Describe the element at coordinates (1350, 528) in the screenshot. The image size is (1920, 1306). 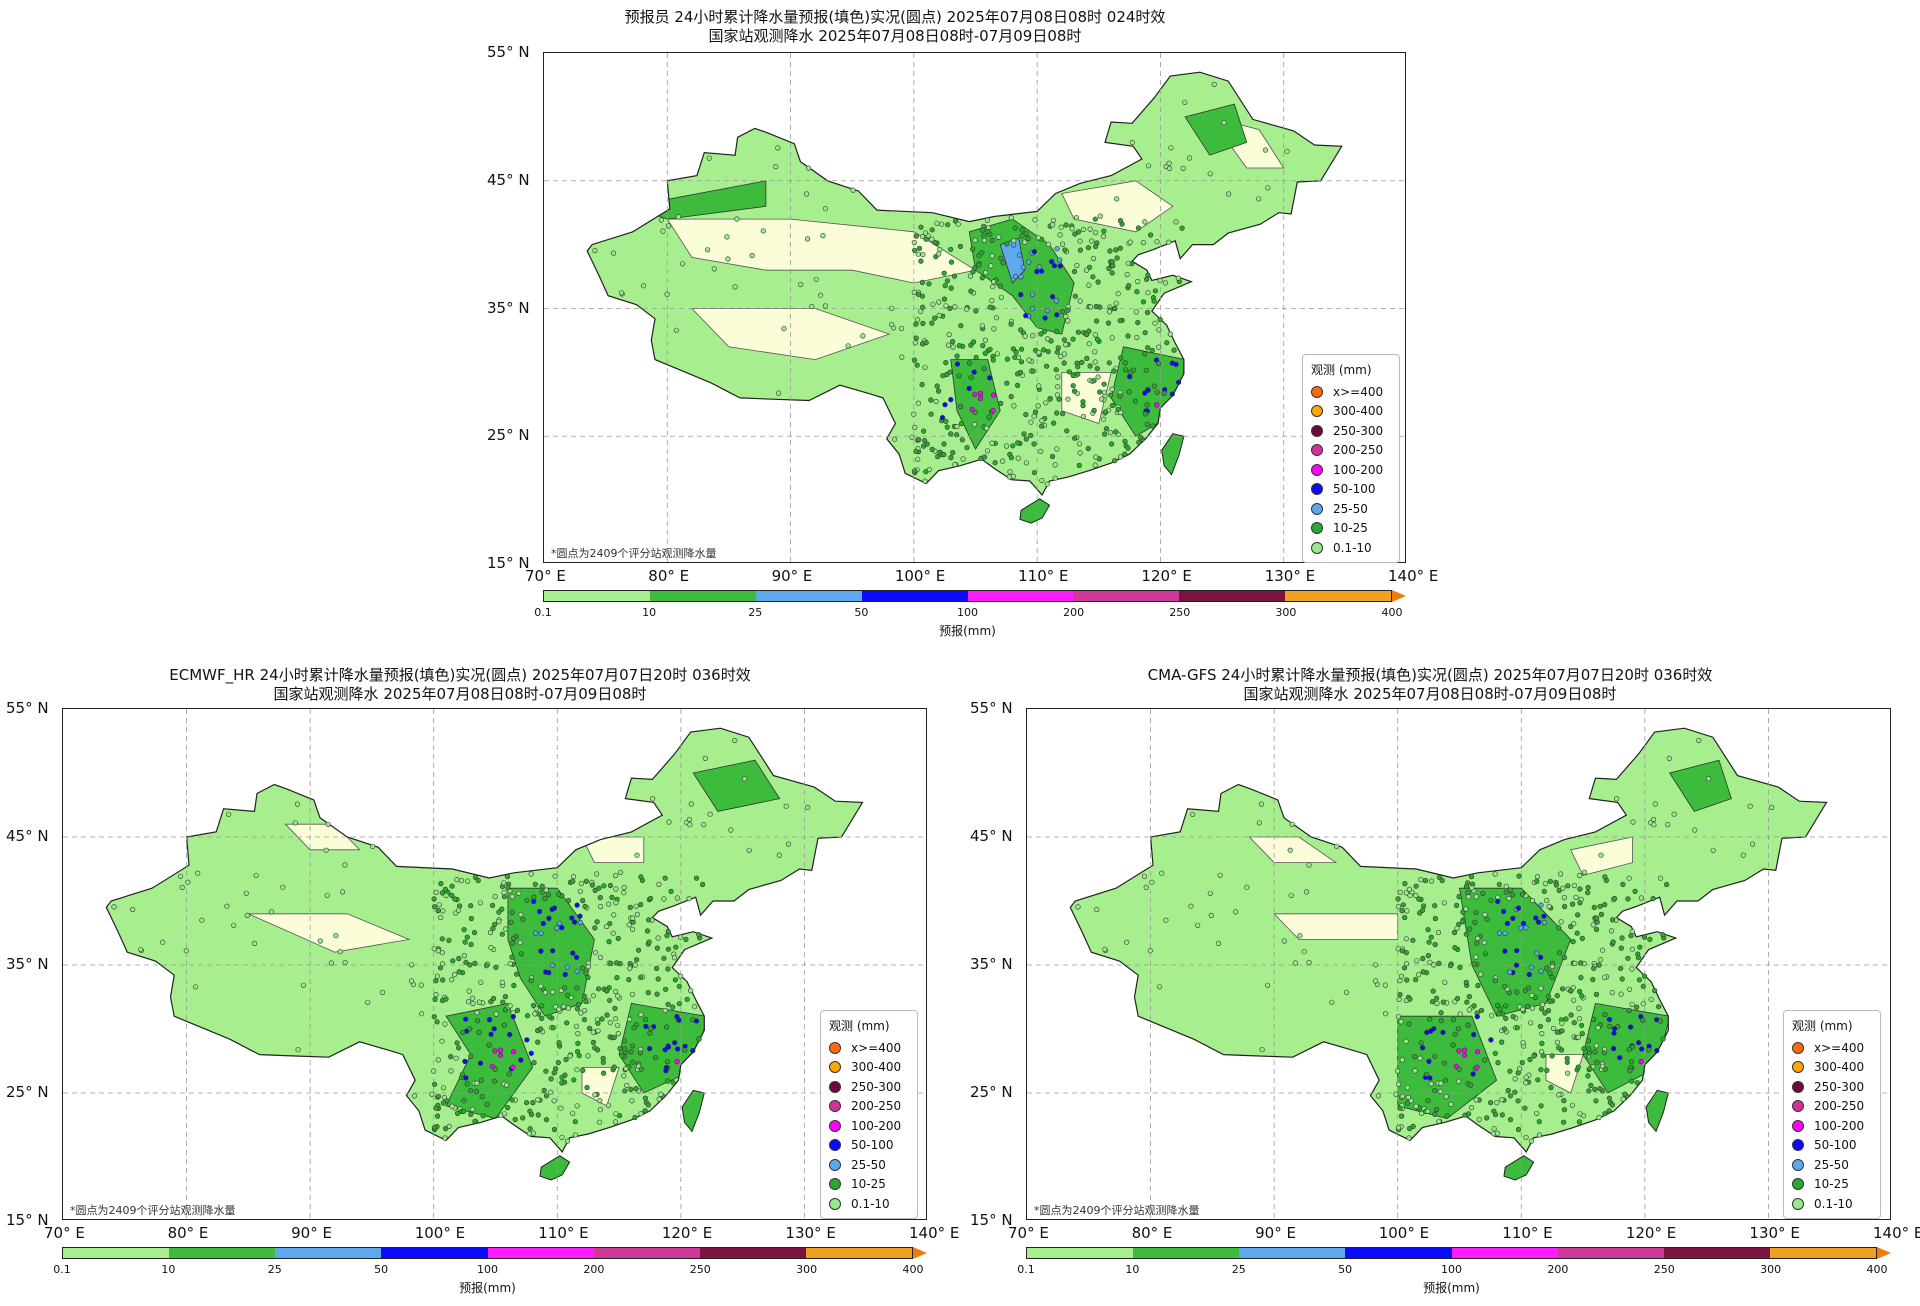
I see `legend-label: 10-25` at that location.